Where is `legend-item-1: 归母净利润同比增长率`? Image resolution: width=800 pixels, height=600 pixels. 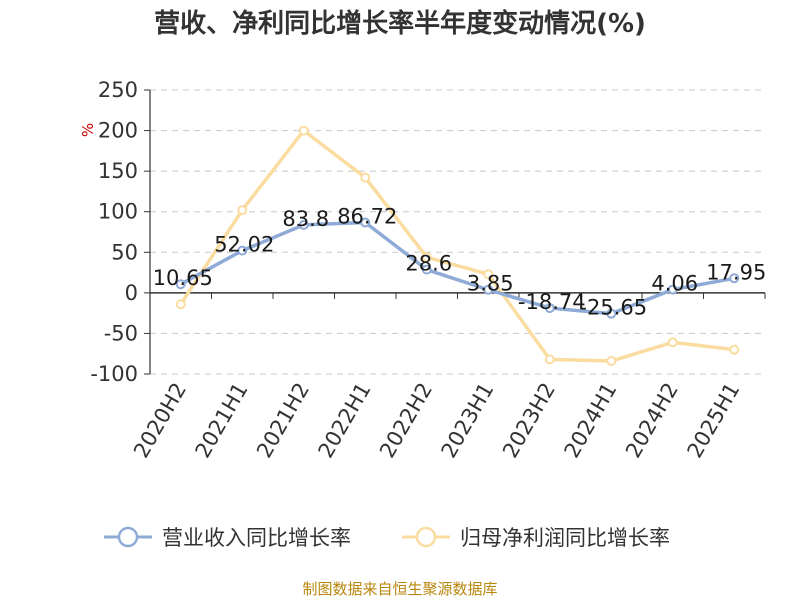
legend-item-1: 归母净利润同比增长率 is located at coordinates (536, 538).